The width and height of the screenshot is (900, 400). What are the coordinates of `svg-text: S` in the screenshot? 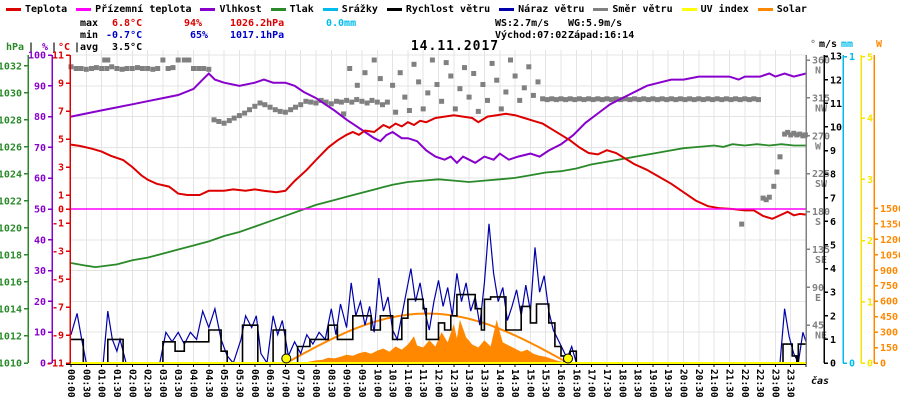 It's located at (818, 222).